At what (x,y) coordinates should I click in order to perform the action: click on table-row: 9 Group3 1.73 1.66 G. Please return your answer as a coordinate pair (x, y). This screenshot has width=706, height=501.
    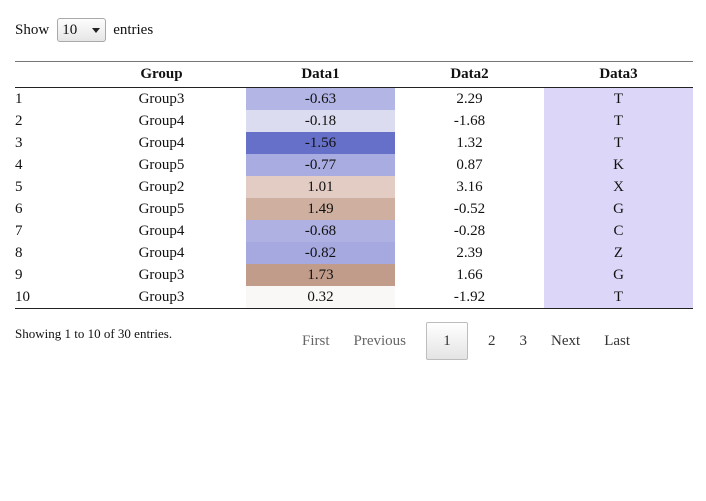
    Looking at the image, I should click on (354, 275).